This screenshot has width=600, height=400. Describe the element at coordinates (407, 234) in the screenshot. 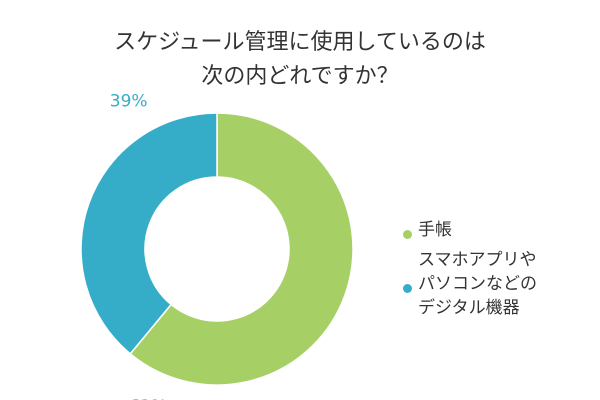

I see `legend-marker-notebook` at that location.